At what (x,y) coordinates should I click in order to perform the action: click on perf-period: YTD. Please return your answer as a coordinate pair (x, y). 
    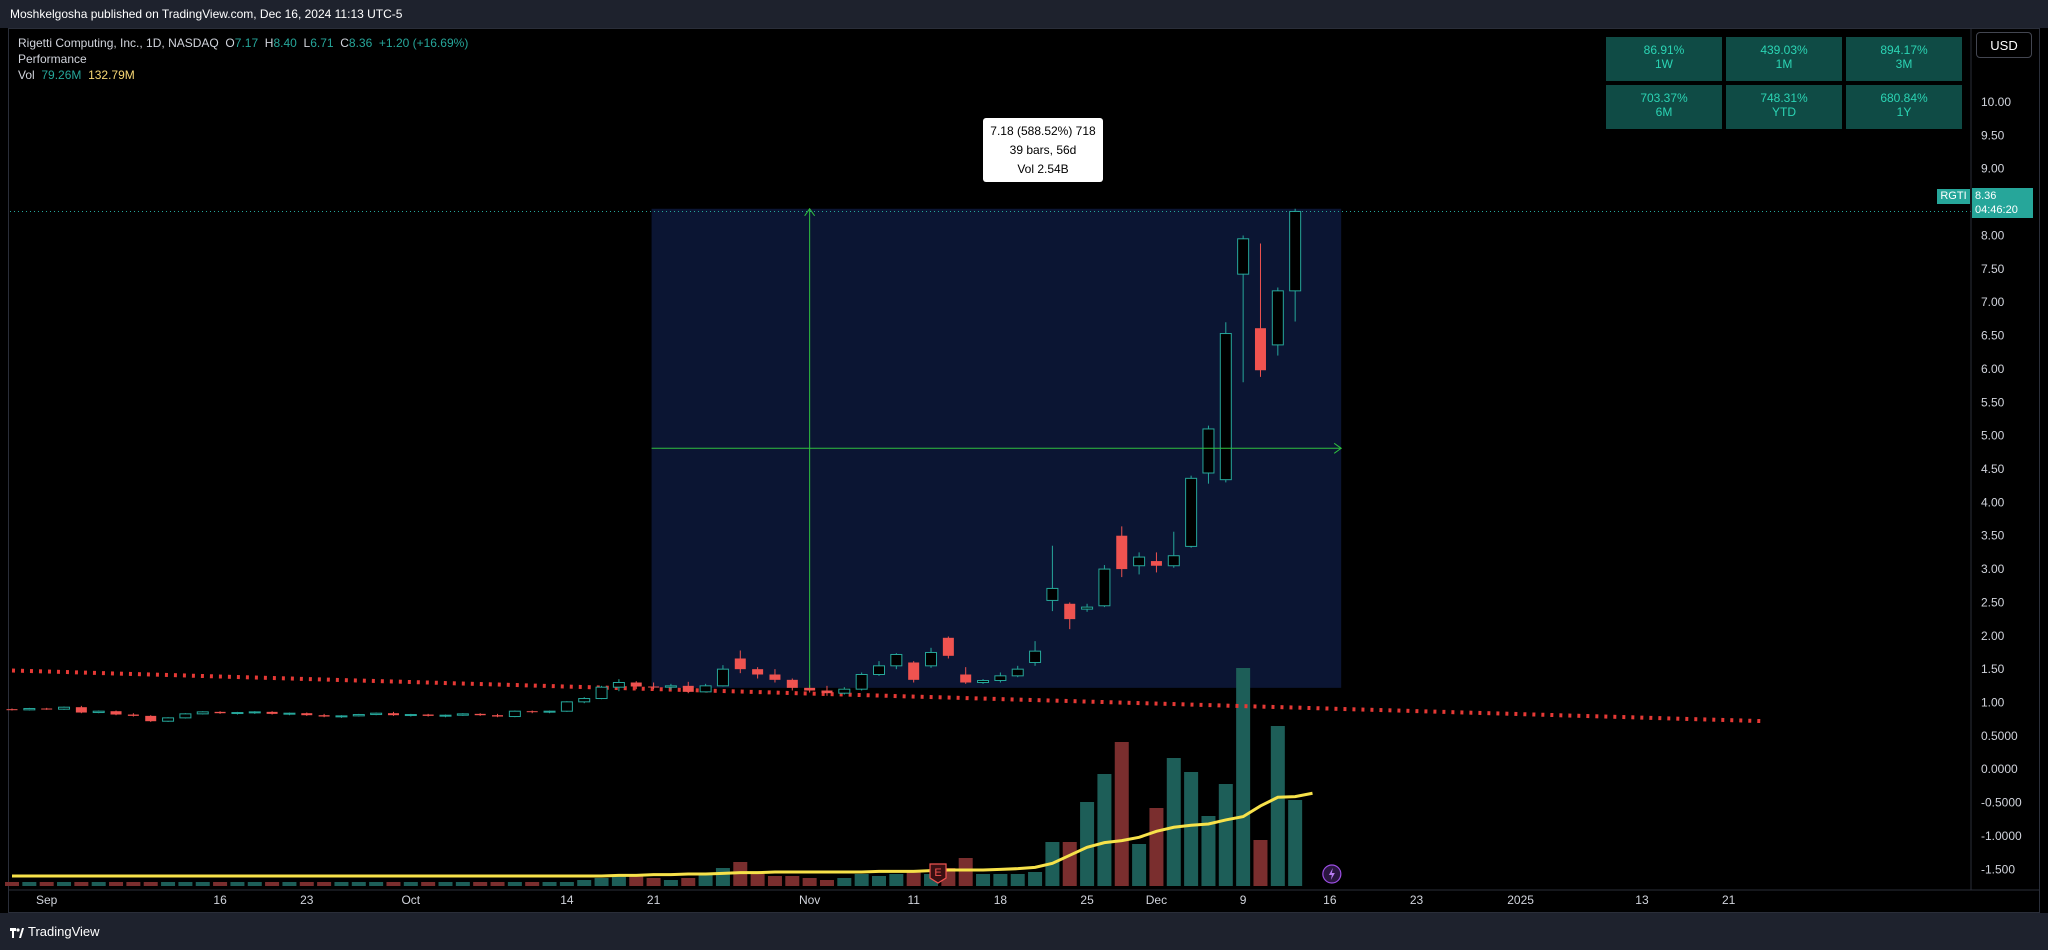
    Looking at the image, I should click on (1784, 112).